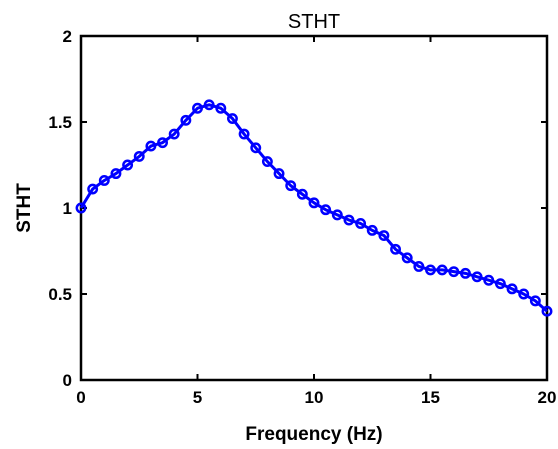  Describe the element at coordinates (430, 397) in the screenshot. I see `x-tick-label: 15` at that location.